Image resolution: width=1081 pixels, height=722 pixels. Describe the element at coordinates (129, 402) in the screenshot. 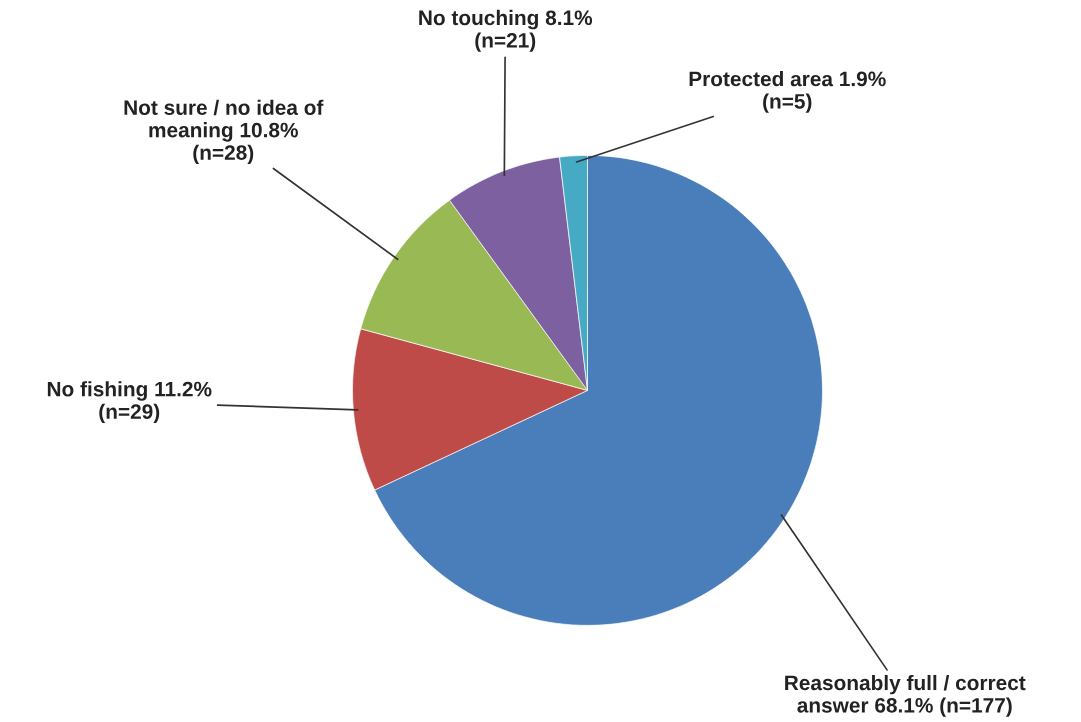

I see `slice-label: No fishing 11.2% (n=29)` at that location.